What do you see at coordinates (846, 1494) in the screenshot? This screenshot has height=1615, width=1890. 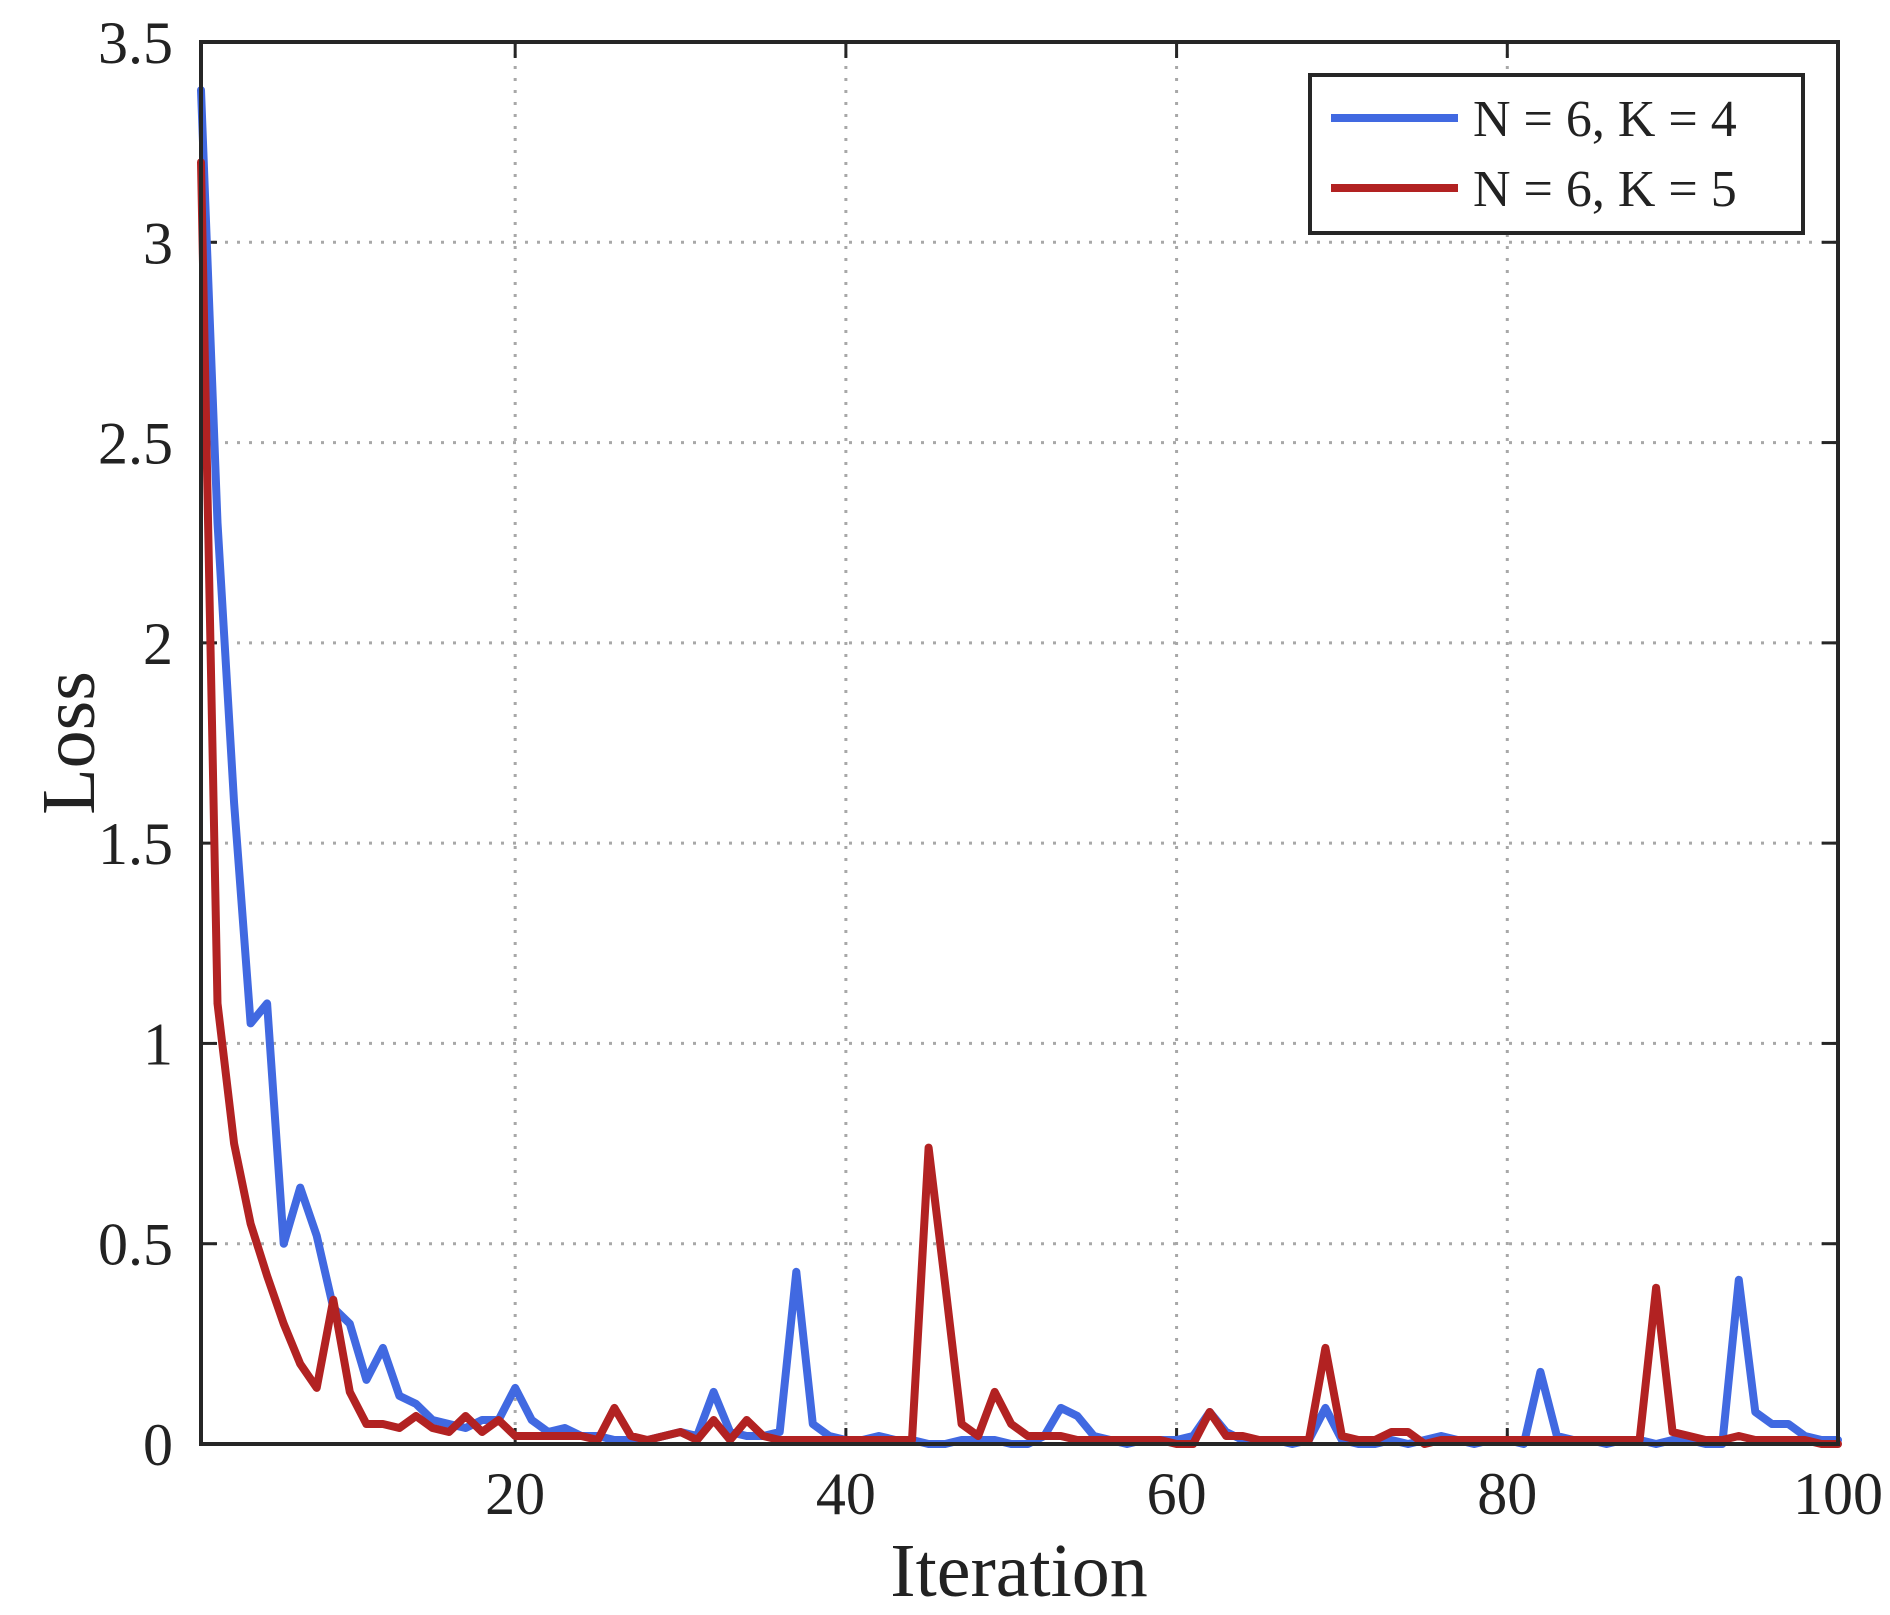 I see `x-tick-label: 40` at bounding box center [846, 1494].